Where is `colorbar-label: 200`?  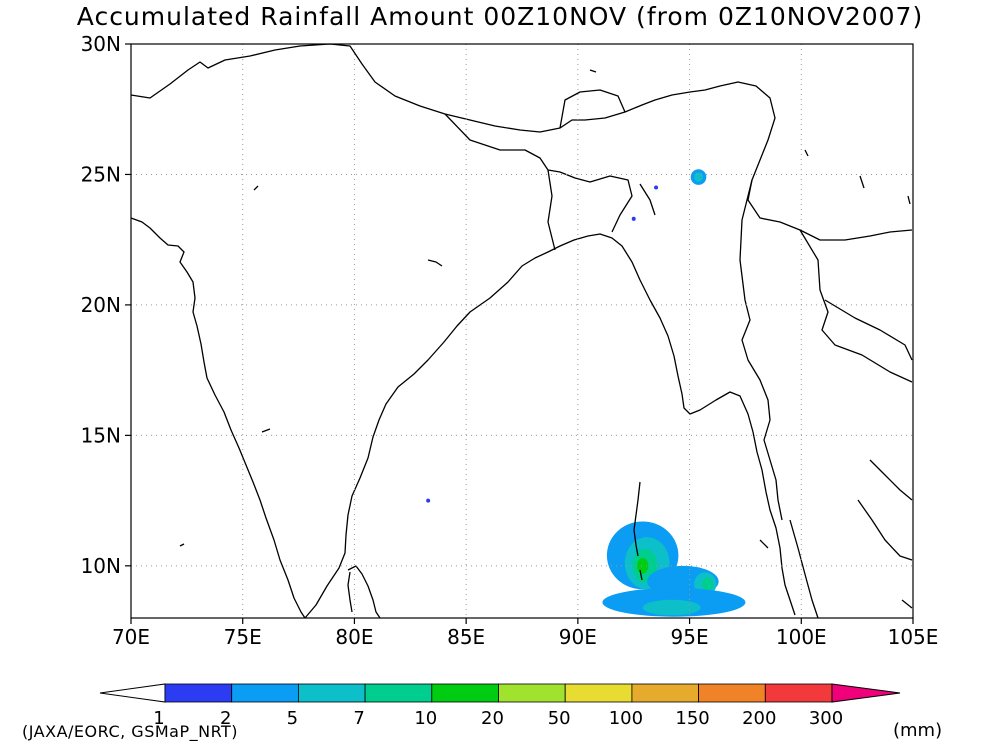 colorbar-label: 200 is located at coordinates (759, 718).